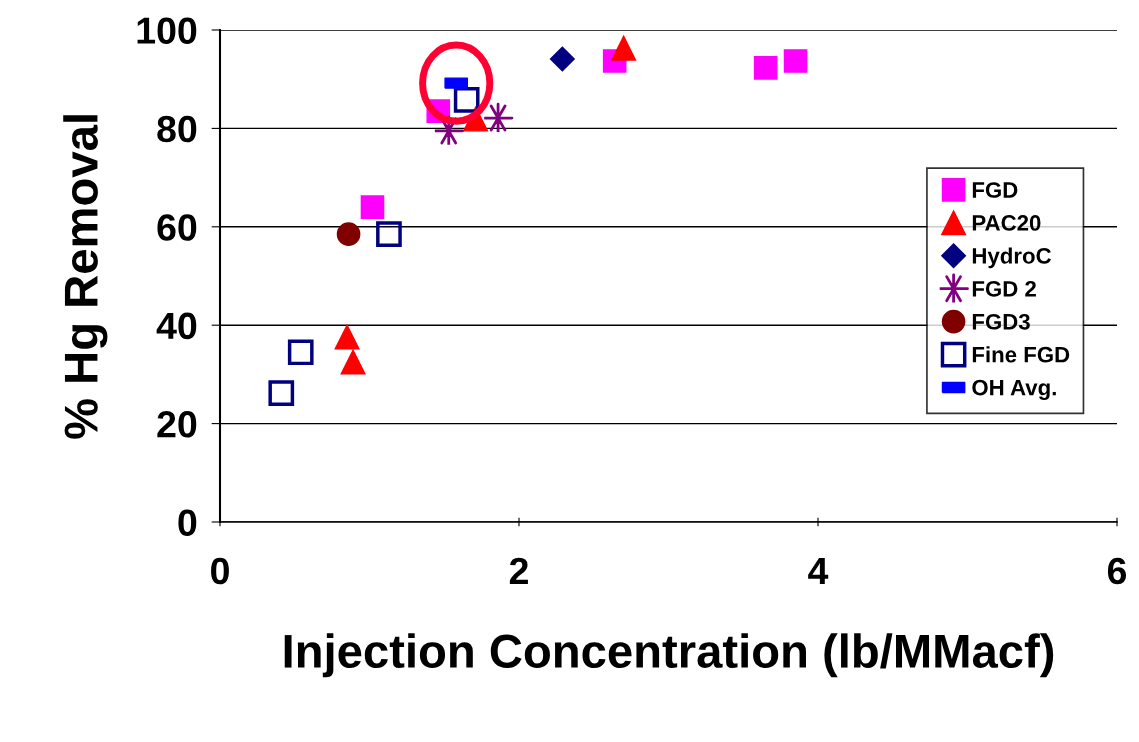 Image resolution: width=1139 pixels, height=742 pixels. I want to click on y-tick-label: 60, so click(177, 227).